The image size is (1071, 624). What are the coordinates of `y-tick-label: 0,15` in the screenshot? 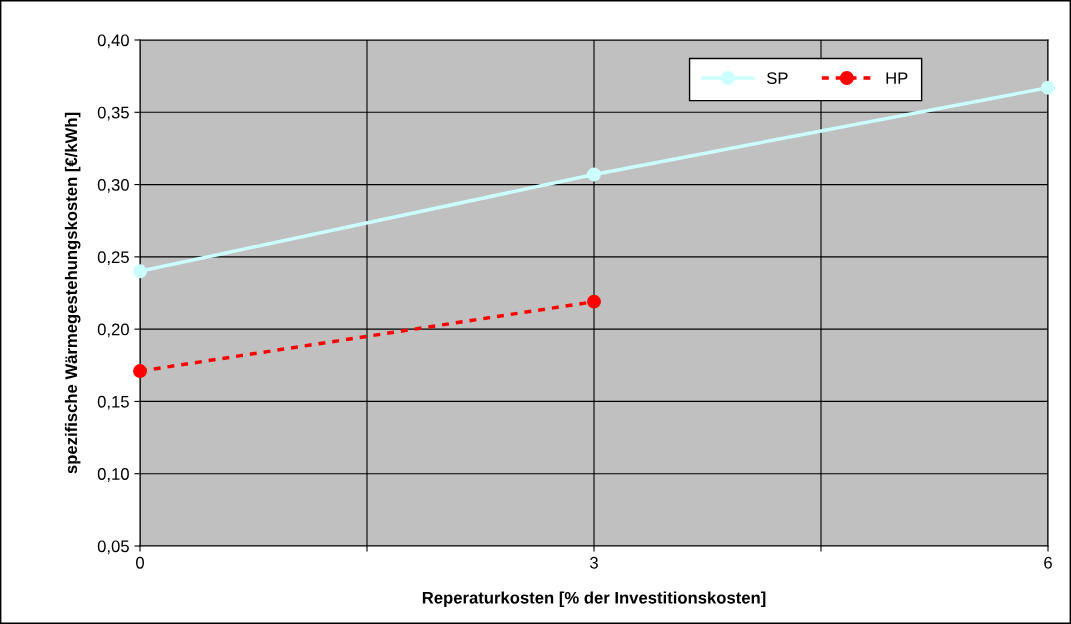 It's located at (113, 402).